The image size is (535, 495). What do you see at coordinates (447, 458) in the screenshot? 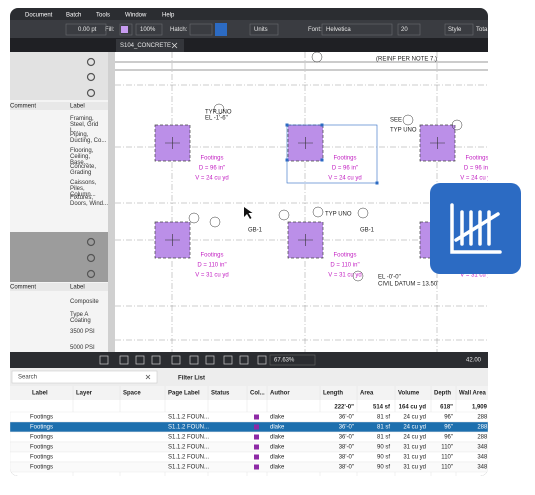
I see `cell-depth: 110"` at bounding box center [447, 458].